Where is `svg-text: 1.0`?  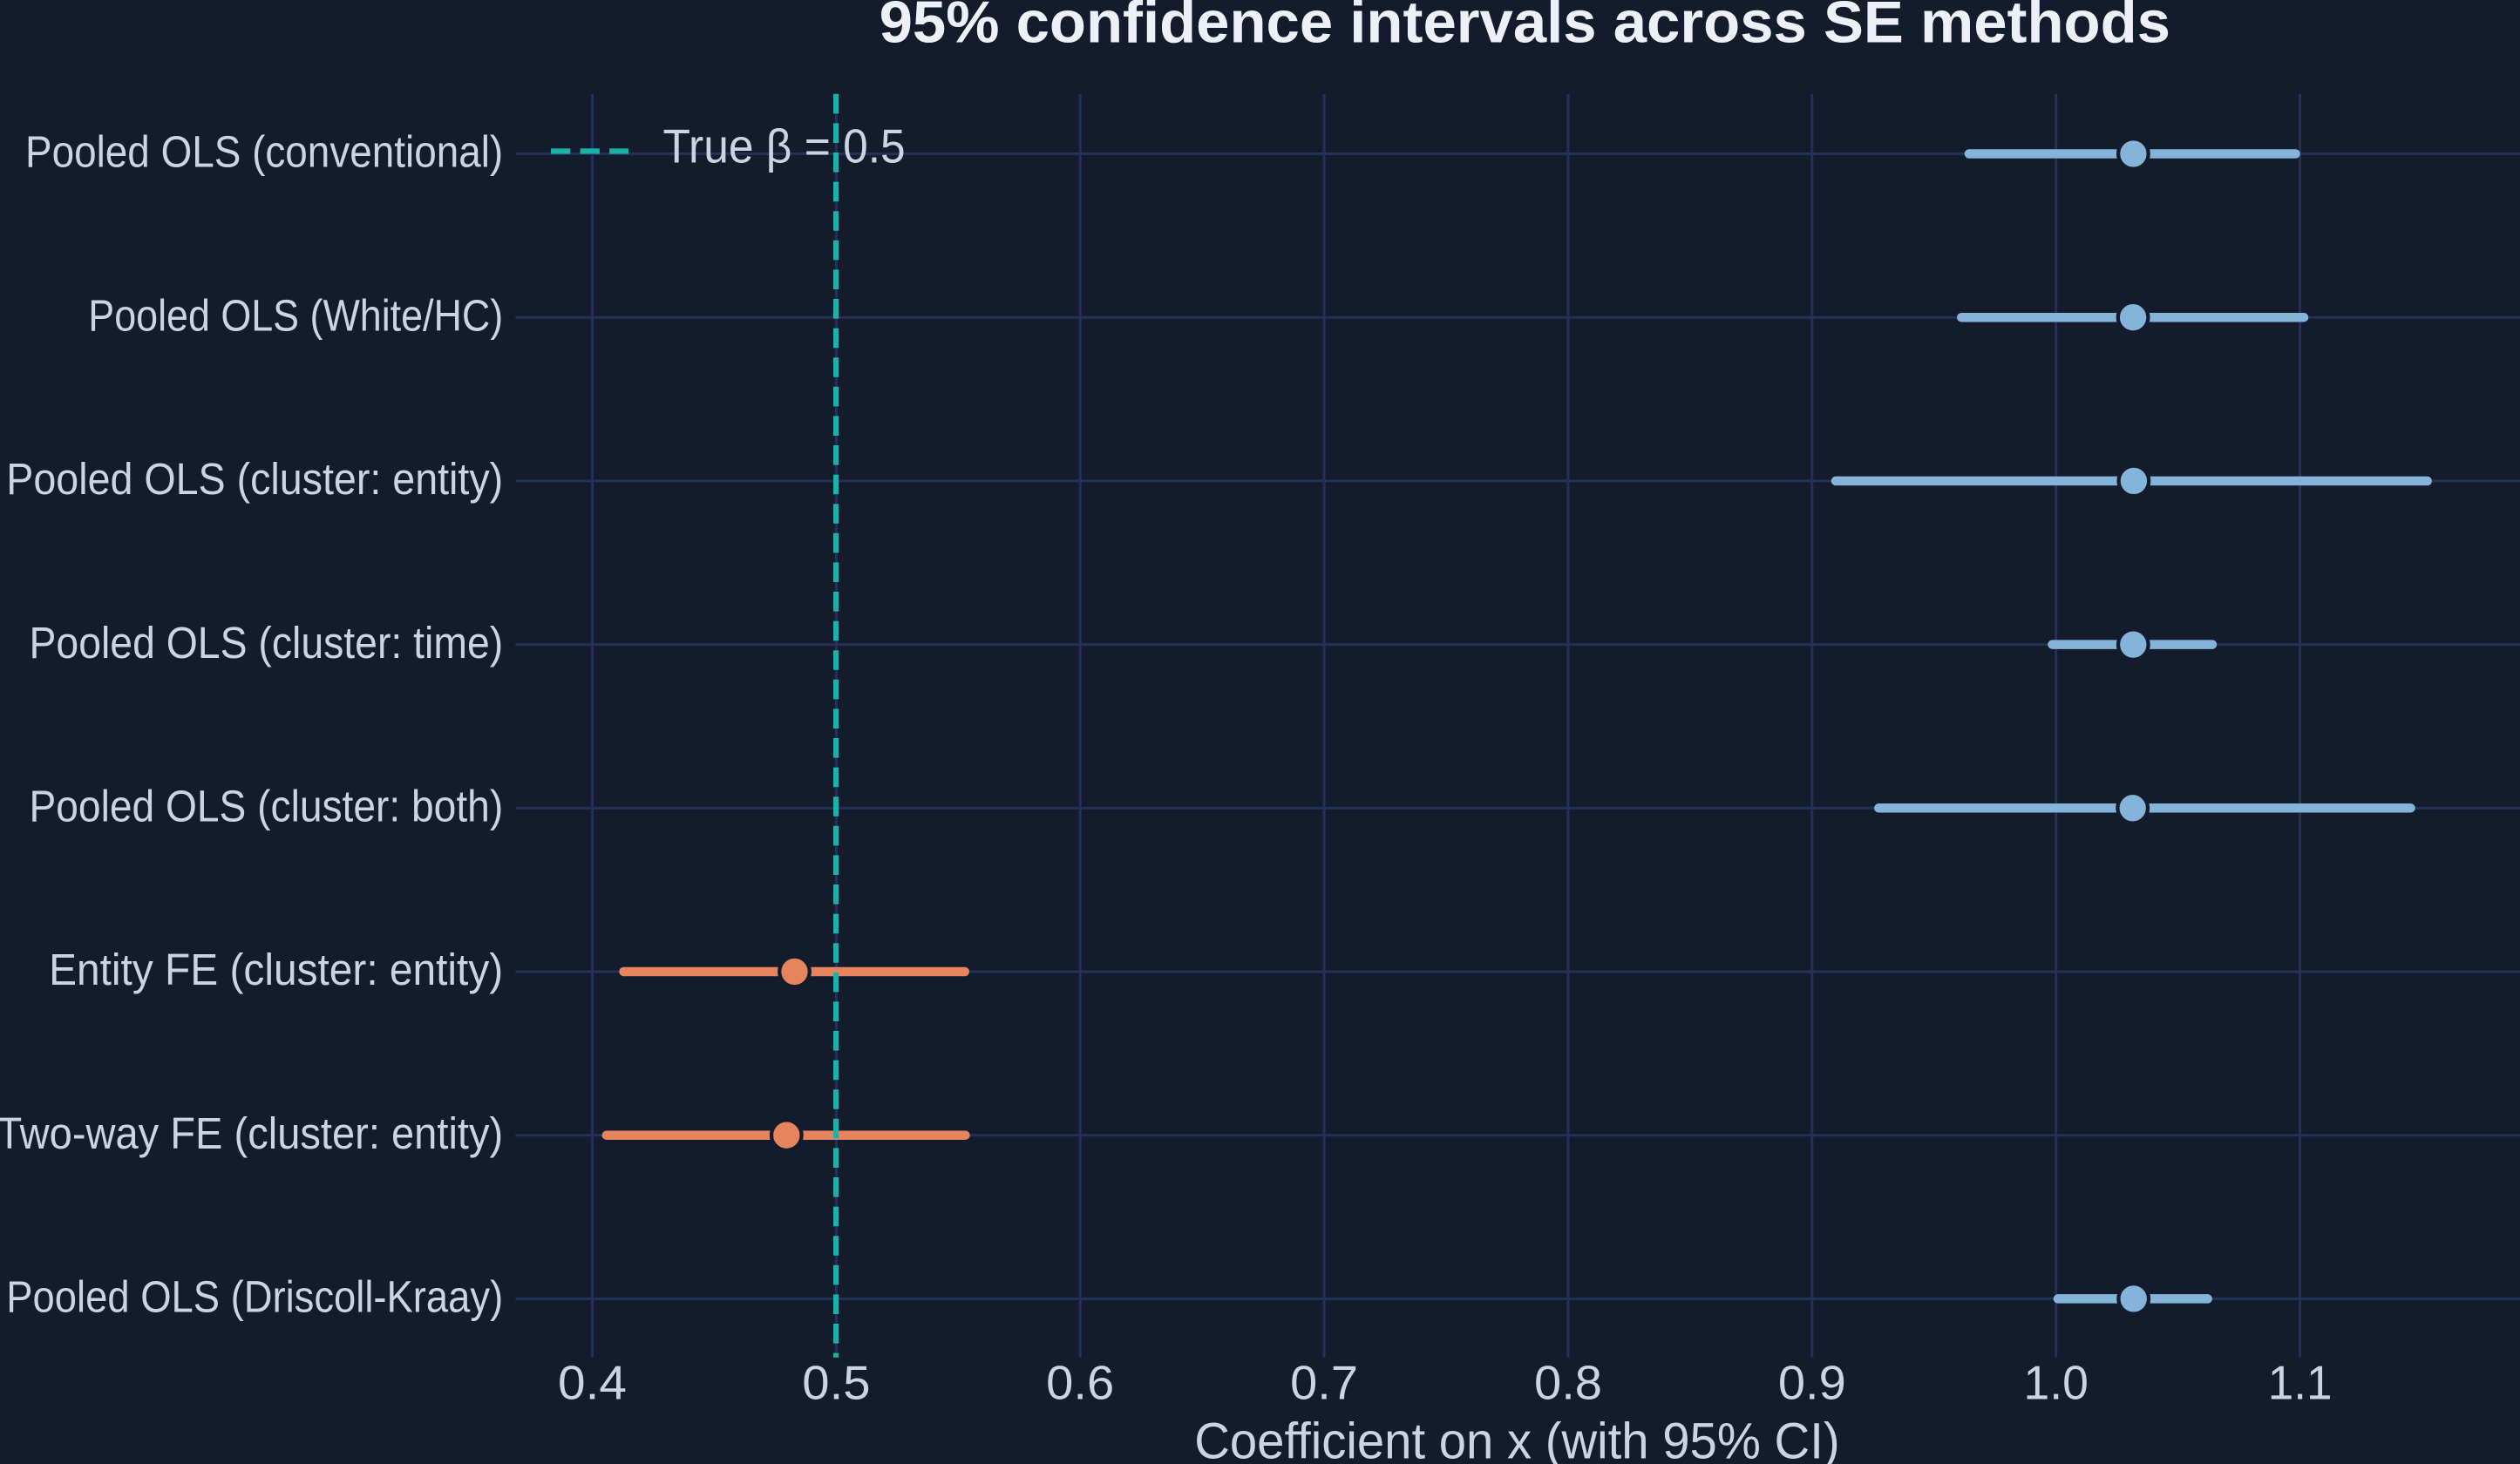
svg-text: 1.0 is located at coordinates (2056, 1383).